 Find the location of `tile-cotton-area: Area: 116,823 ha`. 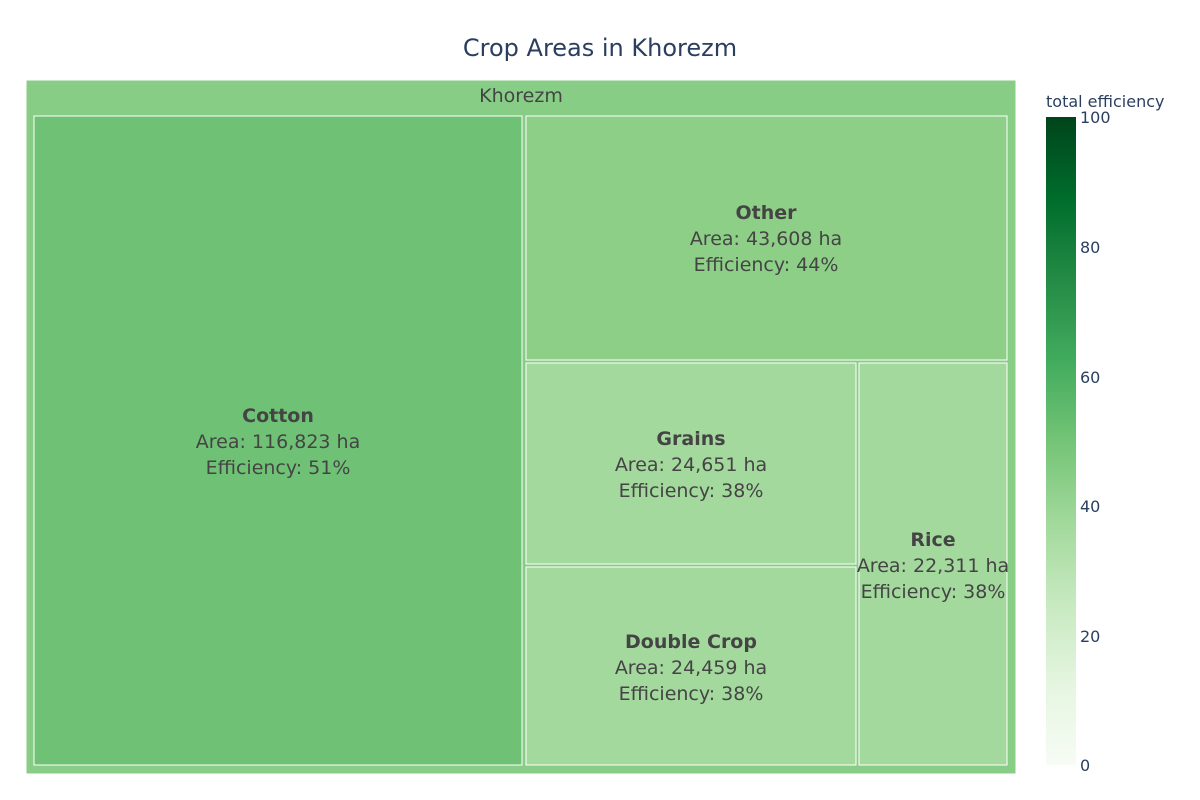

tile-cotton-area: Area: 116,823 ha is located at coordinates (278, 442).